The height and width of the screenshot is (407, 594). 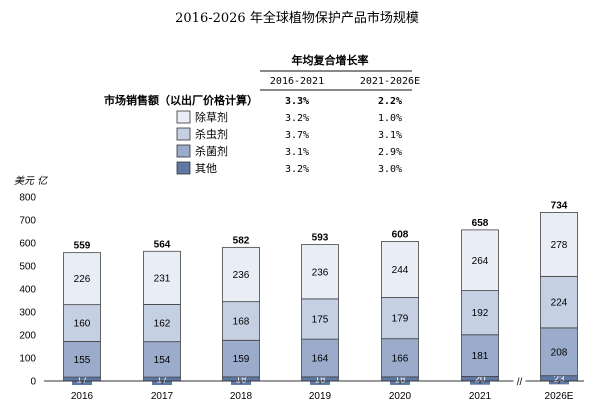 What do you see at coordinates (241, 396) in the screenshot?
I see `x-tick-label: 2018` at bounding box center [241, 396].